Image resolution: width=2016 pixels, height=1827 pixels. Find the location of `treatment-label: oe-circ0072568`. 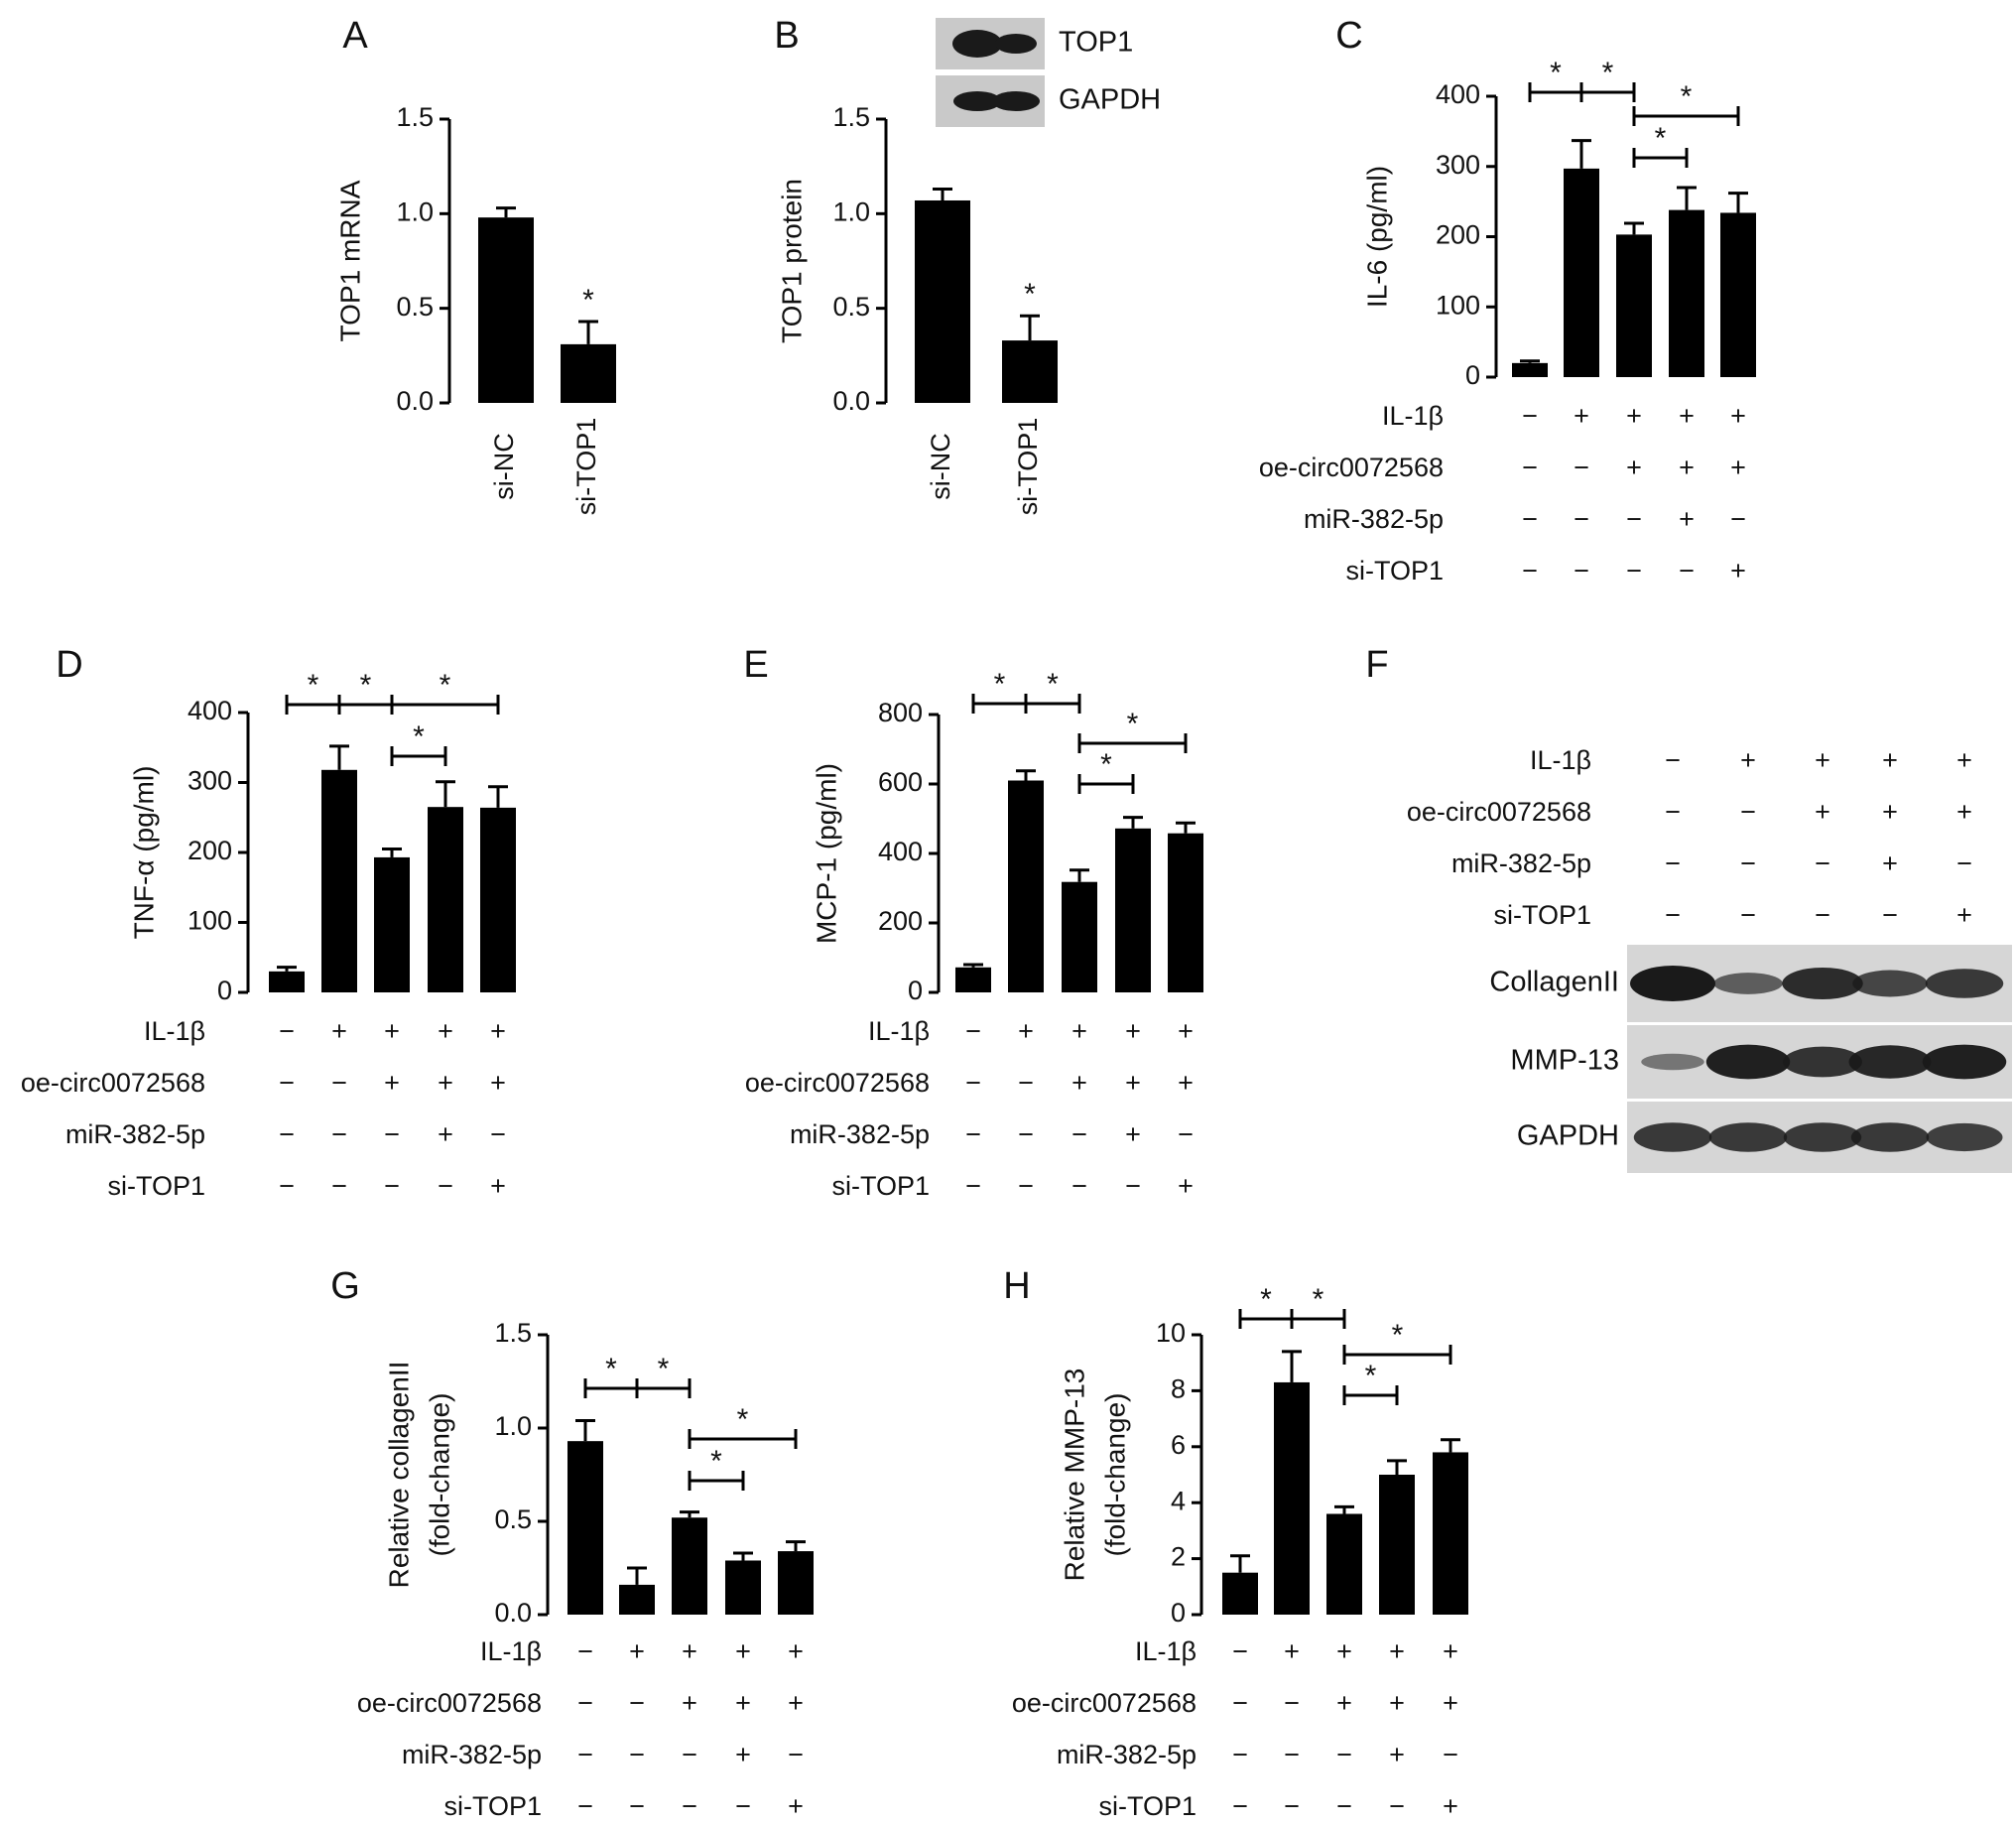

treatment-label: oe-circ0072568 is located at coordinates (449, 1703).